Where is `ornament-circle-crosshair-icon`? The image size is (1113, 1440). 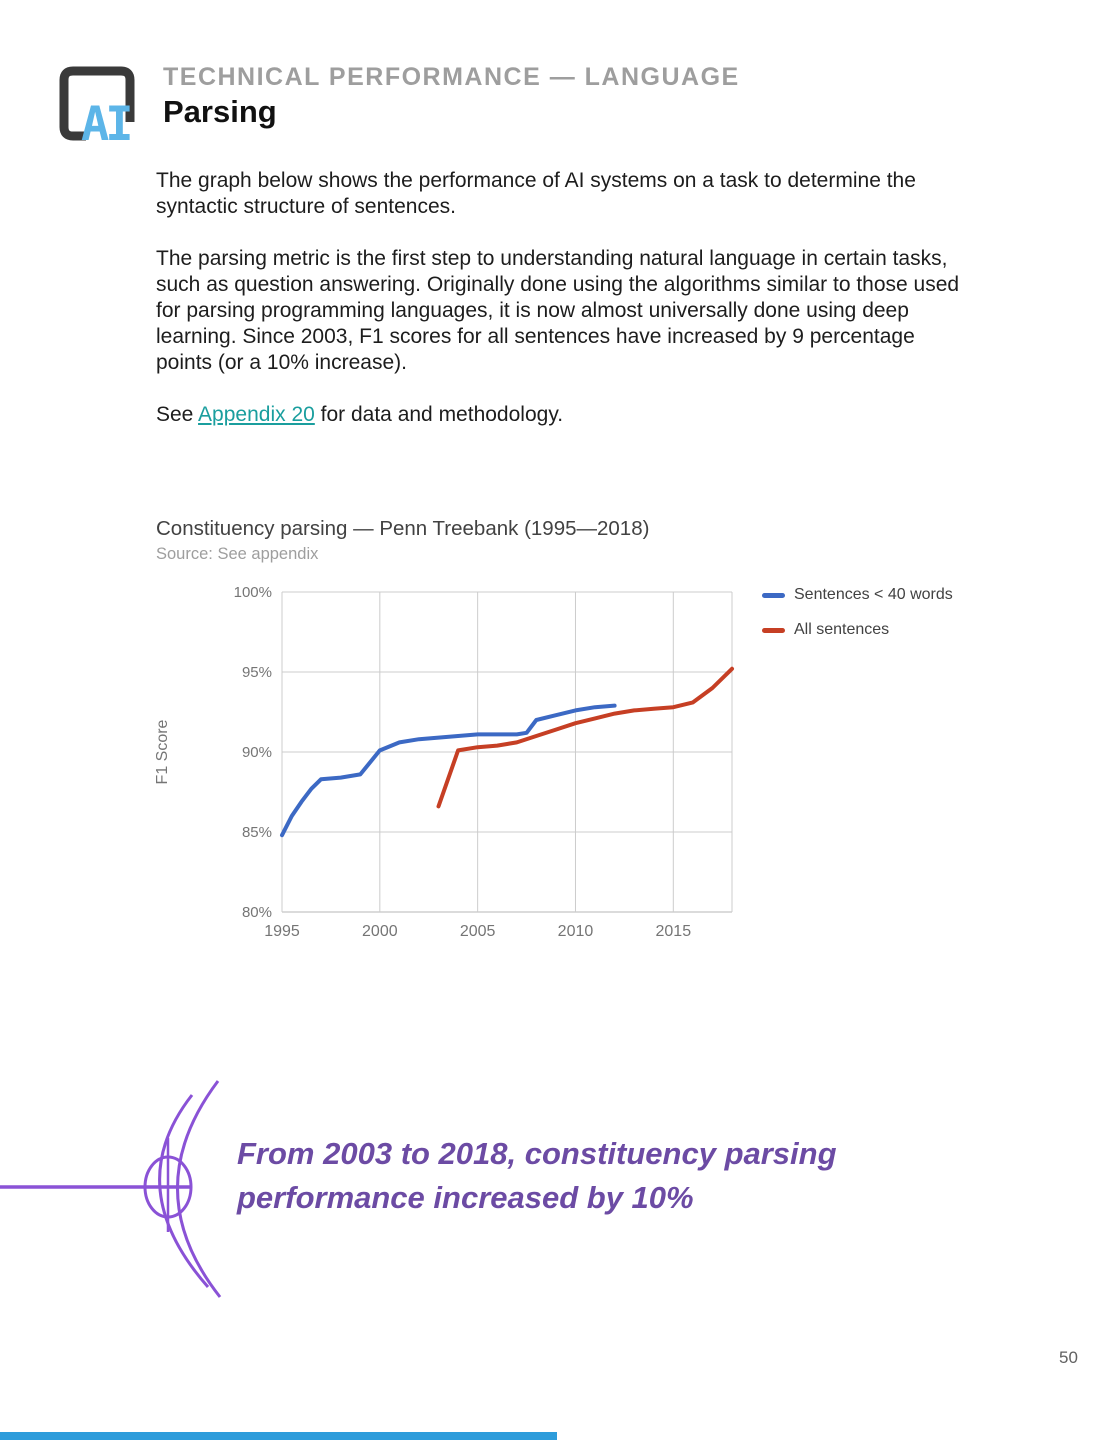 ornament-circle-crosshair-icon is located at coordinates (168, 1187).